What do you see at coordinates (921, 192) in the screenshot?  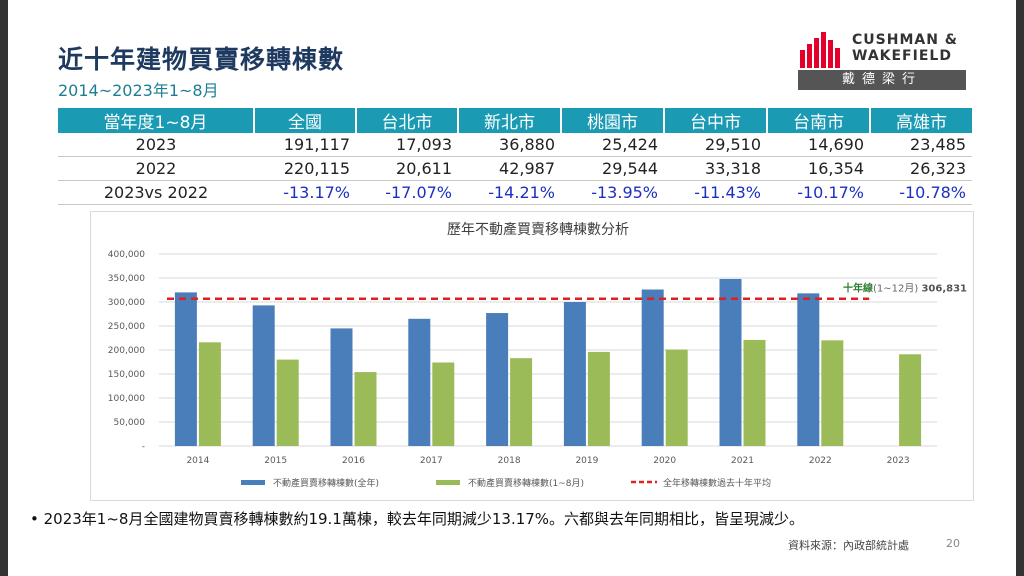 I see `table-cell: -10.78%` at bounding box center [921, 192].